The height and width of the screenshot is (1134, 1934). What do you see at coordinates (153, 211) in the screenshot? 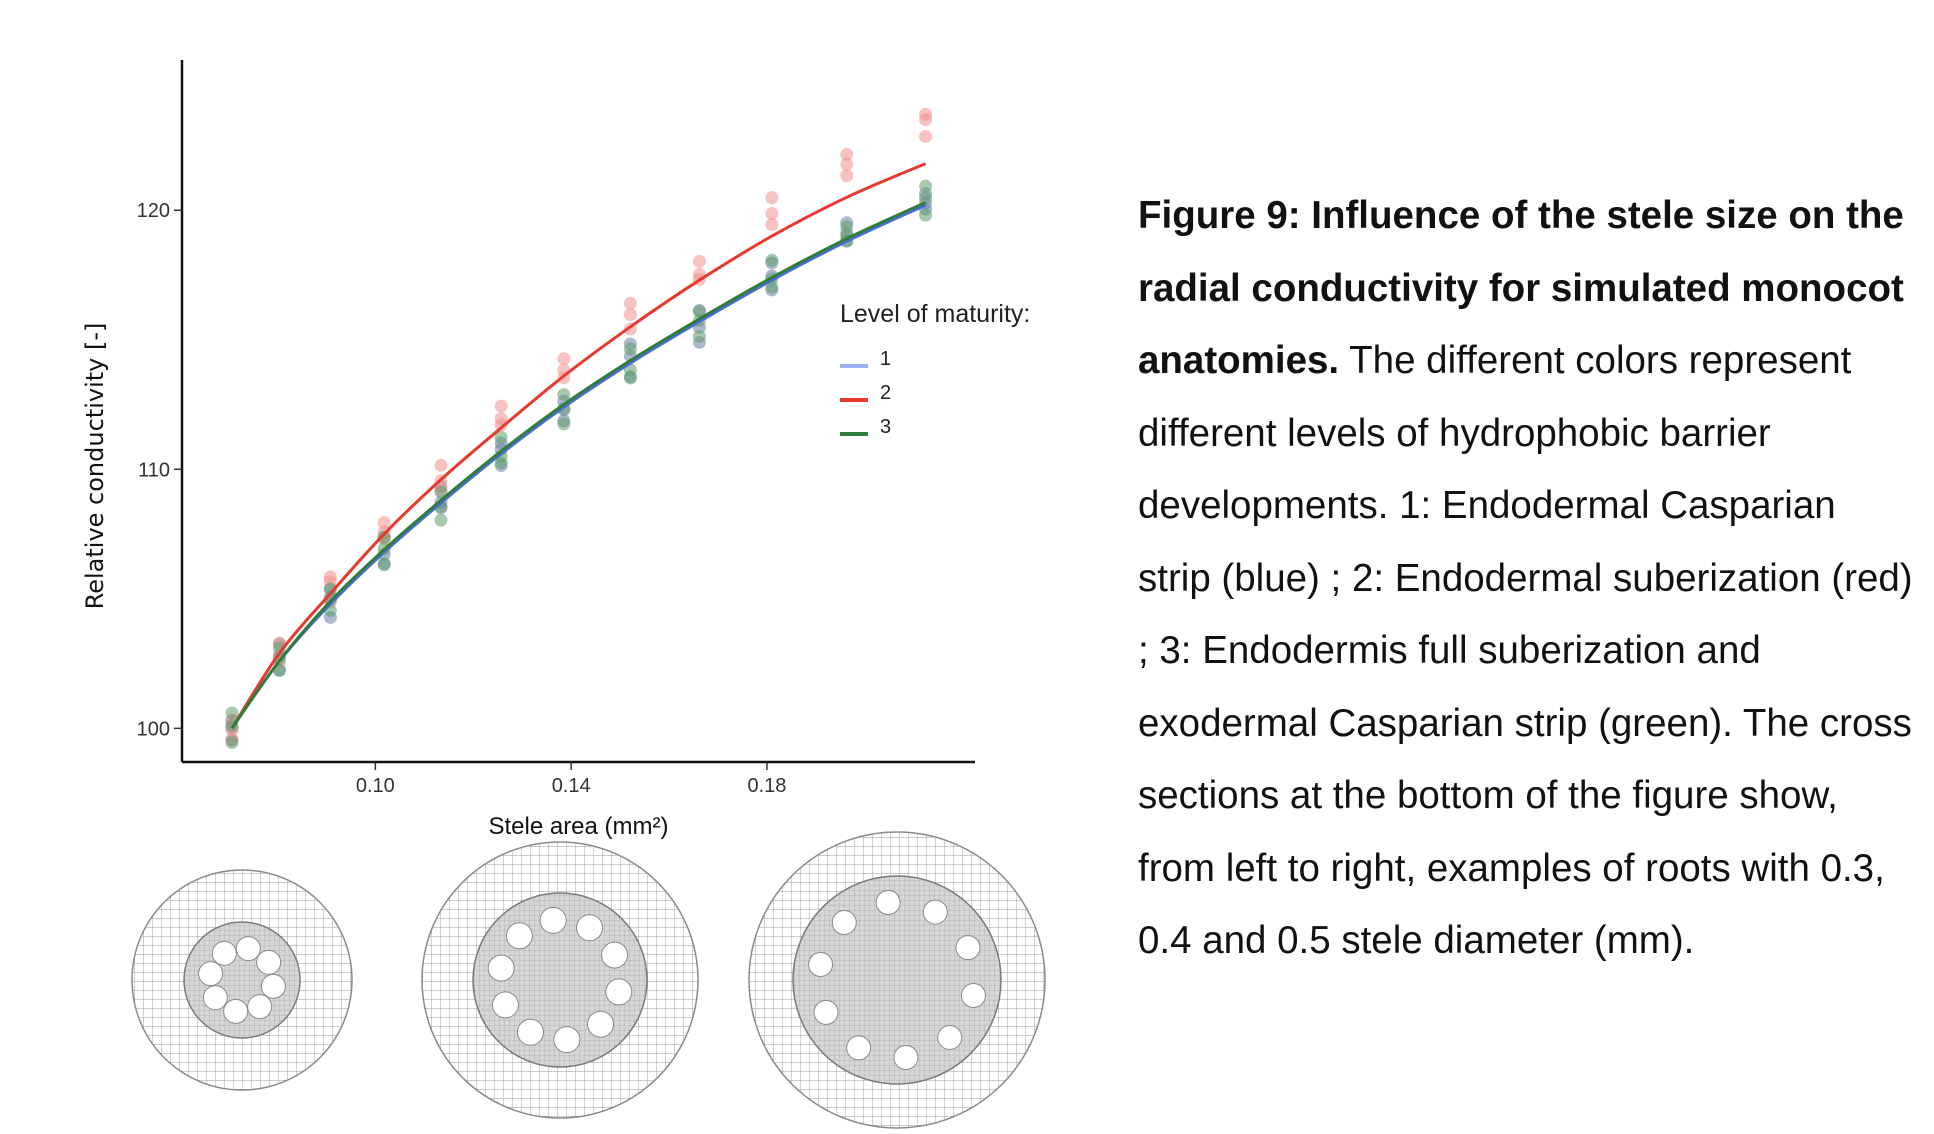
I see `y-tick-label: 120` at bounding box center [153, 211].